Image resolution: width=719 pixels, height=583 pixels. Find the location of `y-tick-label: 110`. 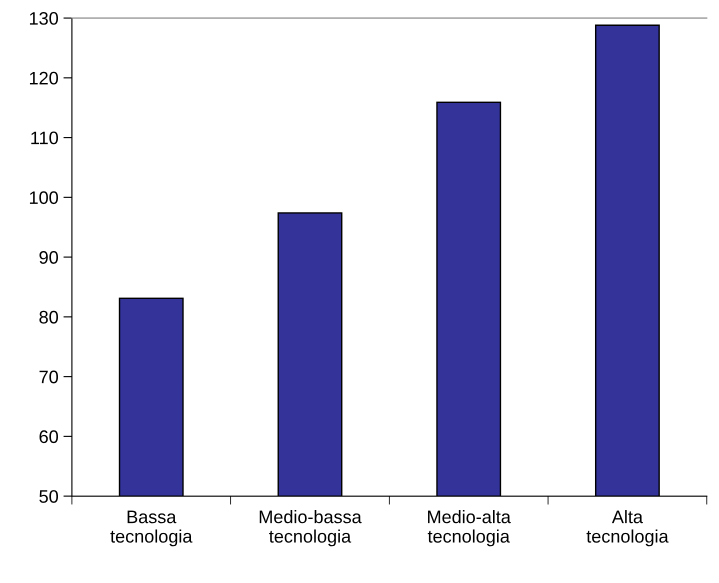

y-tick-label: 110 is located at coordinates (44, 138).